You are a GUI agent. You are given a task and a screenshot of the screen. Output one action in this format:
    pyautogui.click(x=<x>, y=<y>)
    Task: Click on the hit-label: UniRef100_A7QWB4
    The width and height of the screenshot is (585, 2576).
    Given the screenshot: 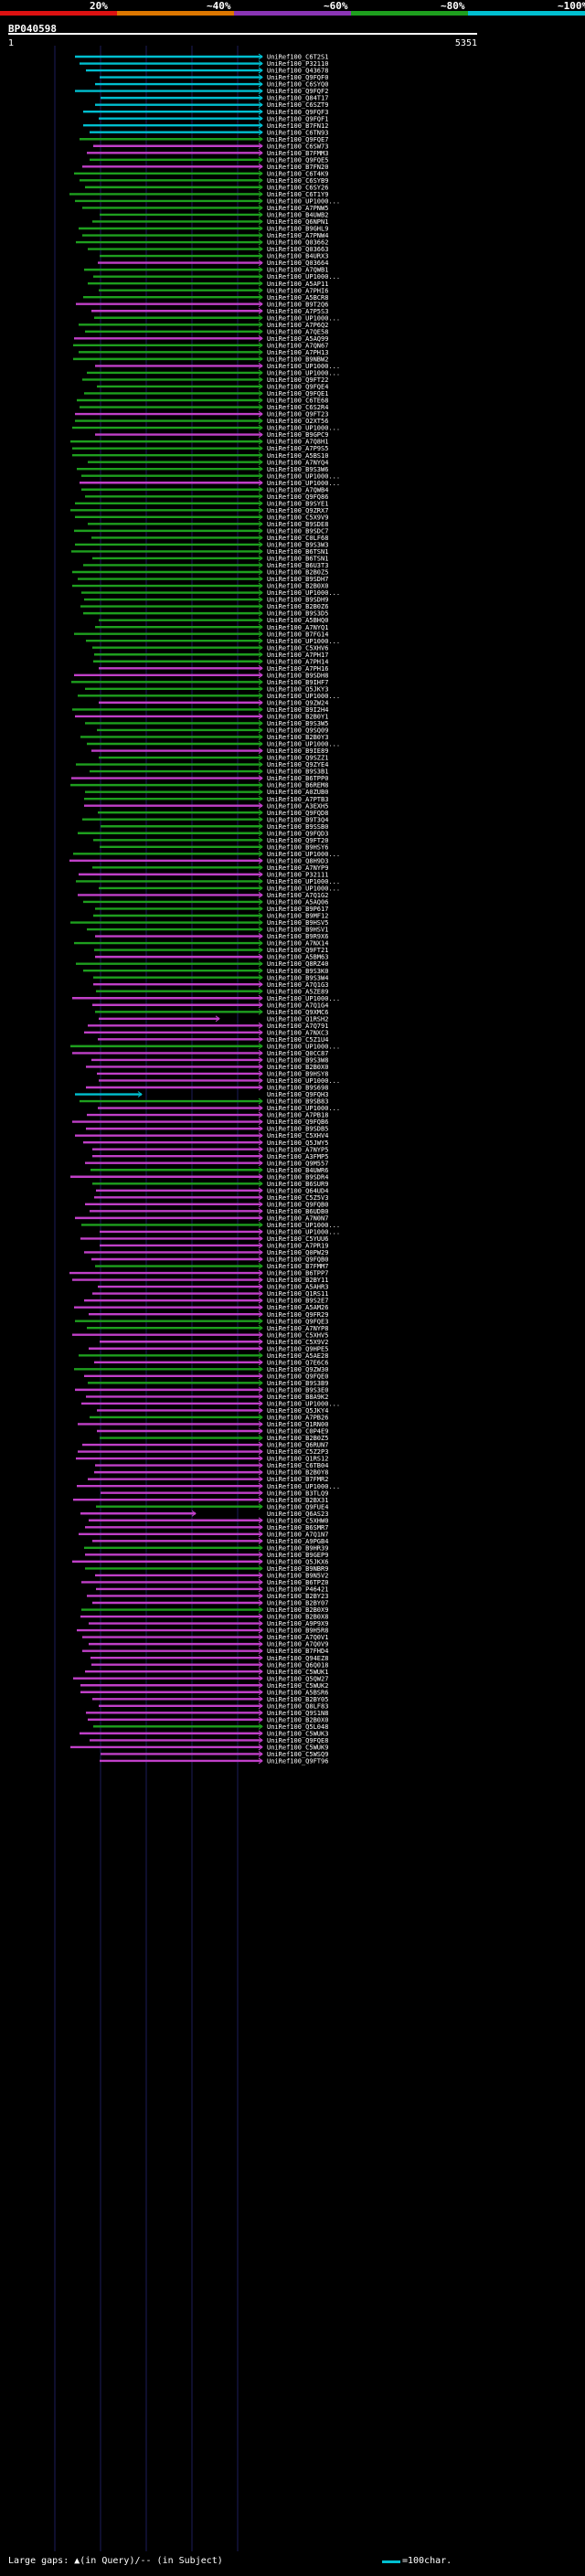 What is the action you would take?
    pyautogui.click(x=298, y=489)
    